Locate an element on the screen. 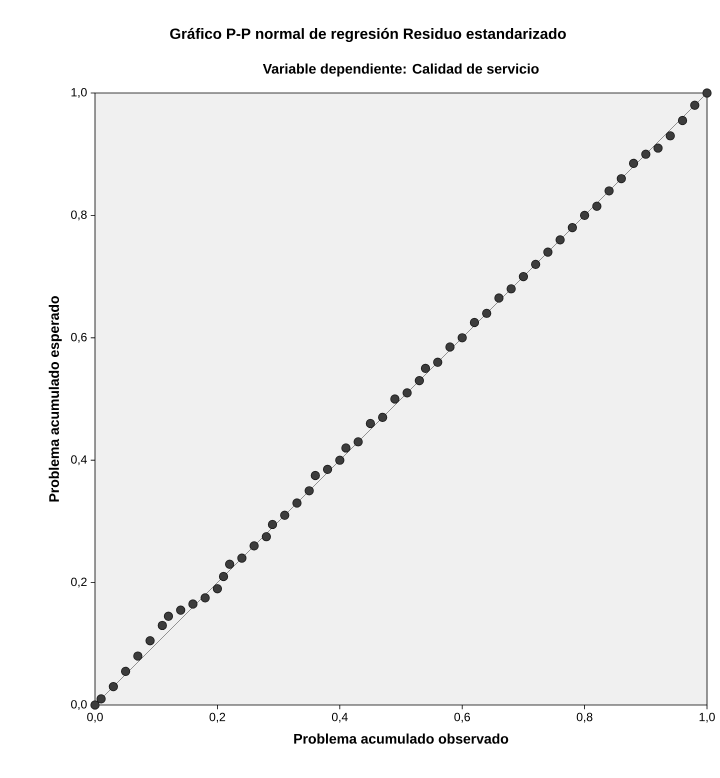 The image size is (720, 778). y-tick-label: 0,8 is located at coordinates (79, 215).